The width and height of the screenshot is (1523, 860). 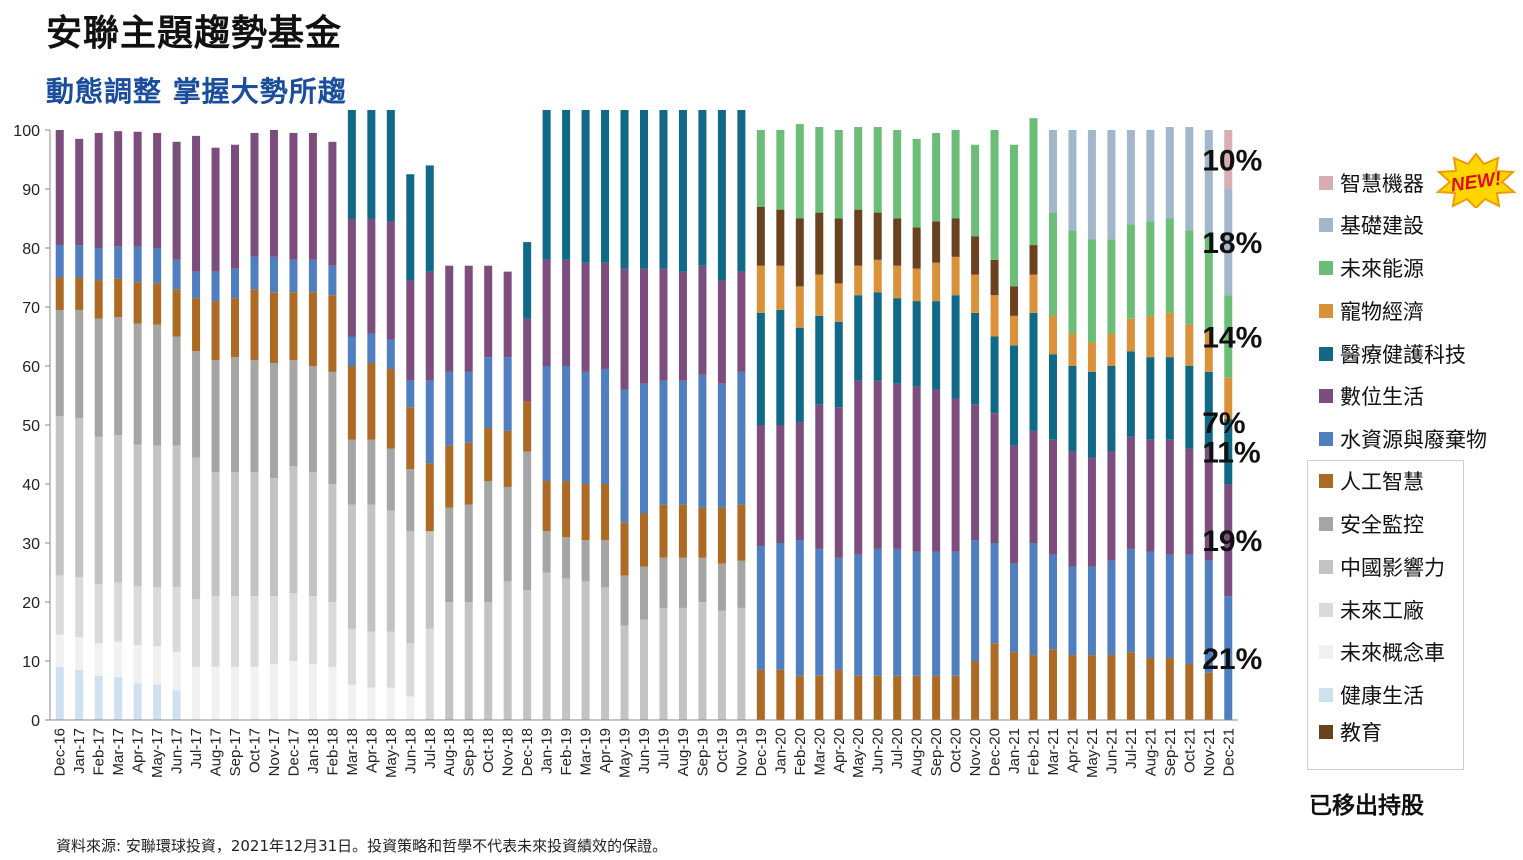 What do you see at coordinates (1371, 695) in the screenshot?
I see `legend-item: 健康生活` at bounding box center [1371, 695].